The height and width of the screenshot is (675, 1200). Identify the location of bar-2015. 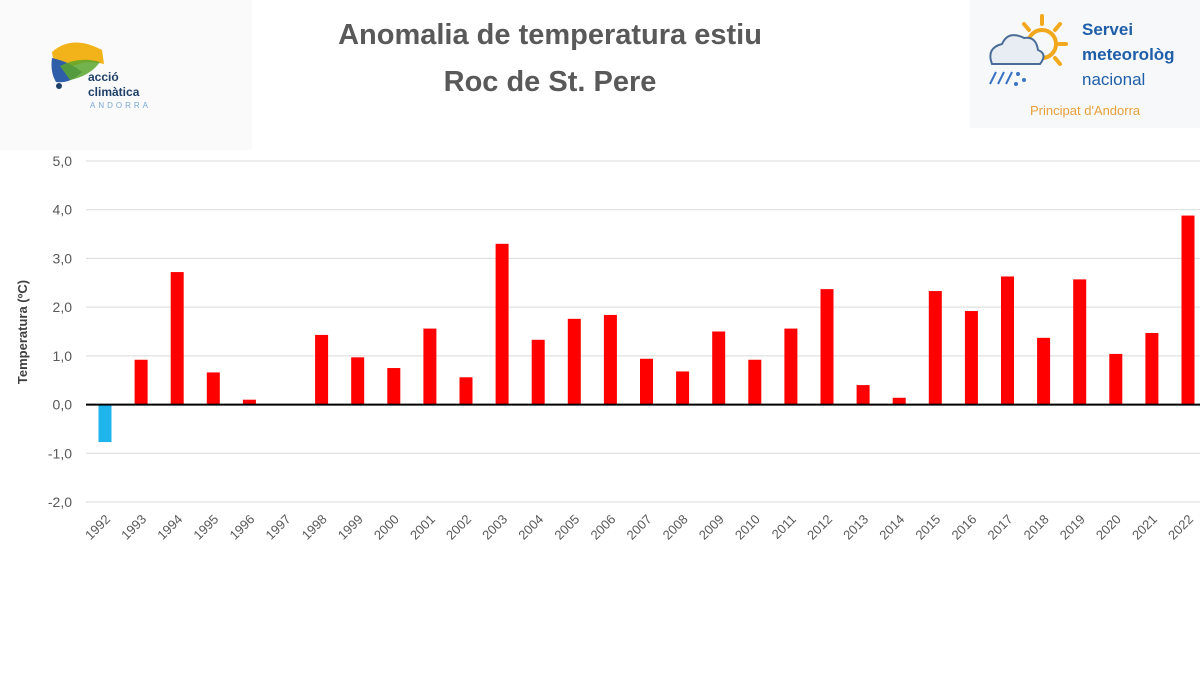
(935, 348).